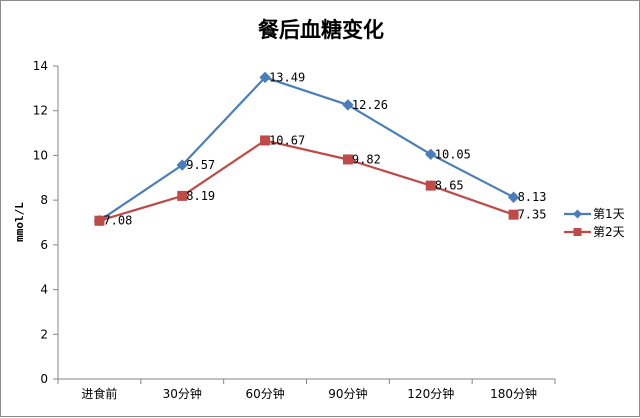 The height and width of the screenshot is (418, 640). I want to click on y-tick-label: 2, so click(44, 334).